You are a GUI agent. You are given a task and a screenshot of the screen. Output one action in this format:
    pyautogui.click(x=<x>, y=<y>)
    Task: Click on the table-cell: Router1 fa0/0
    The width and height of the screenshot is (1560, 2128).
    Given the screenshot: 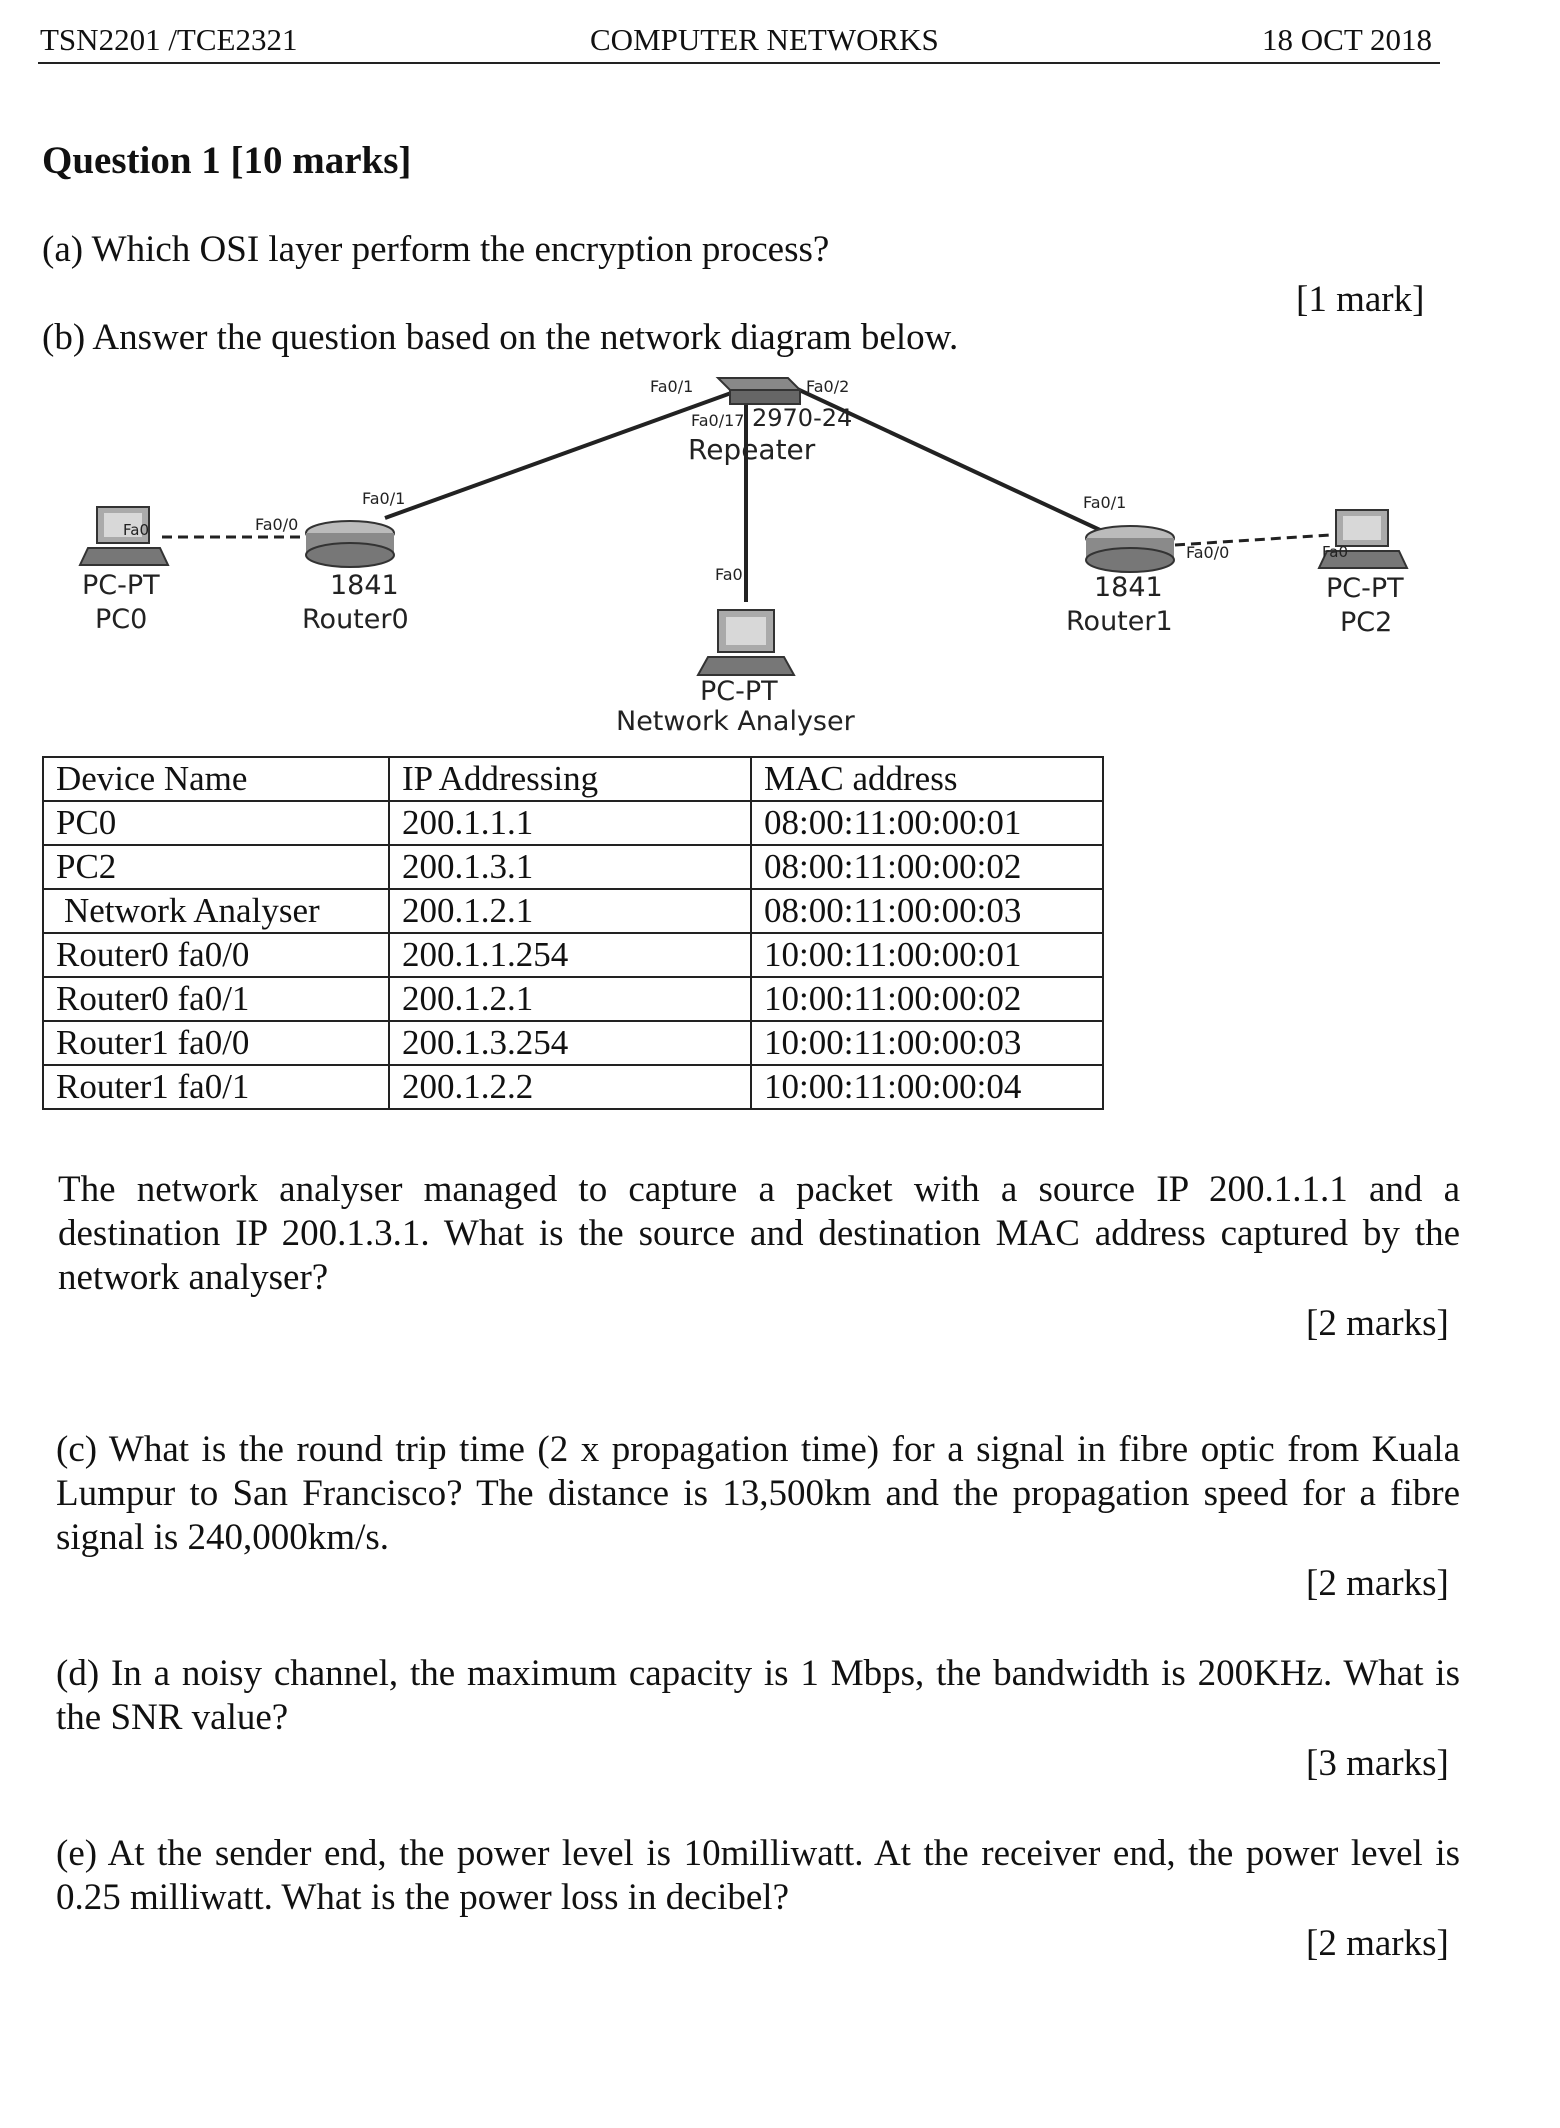 What is the action you would take?
    pyautogui.click(x=216, y=1043)
    